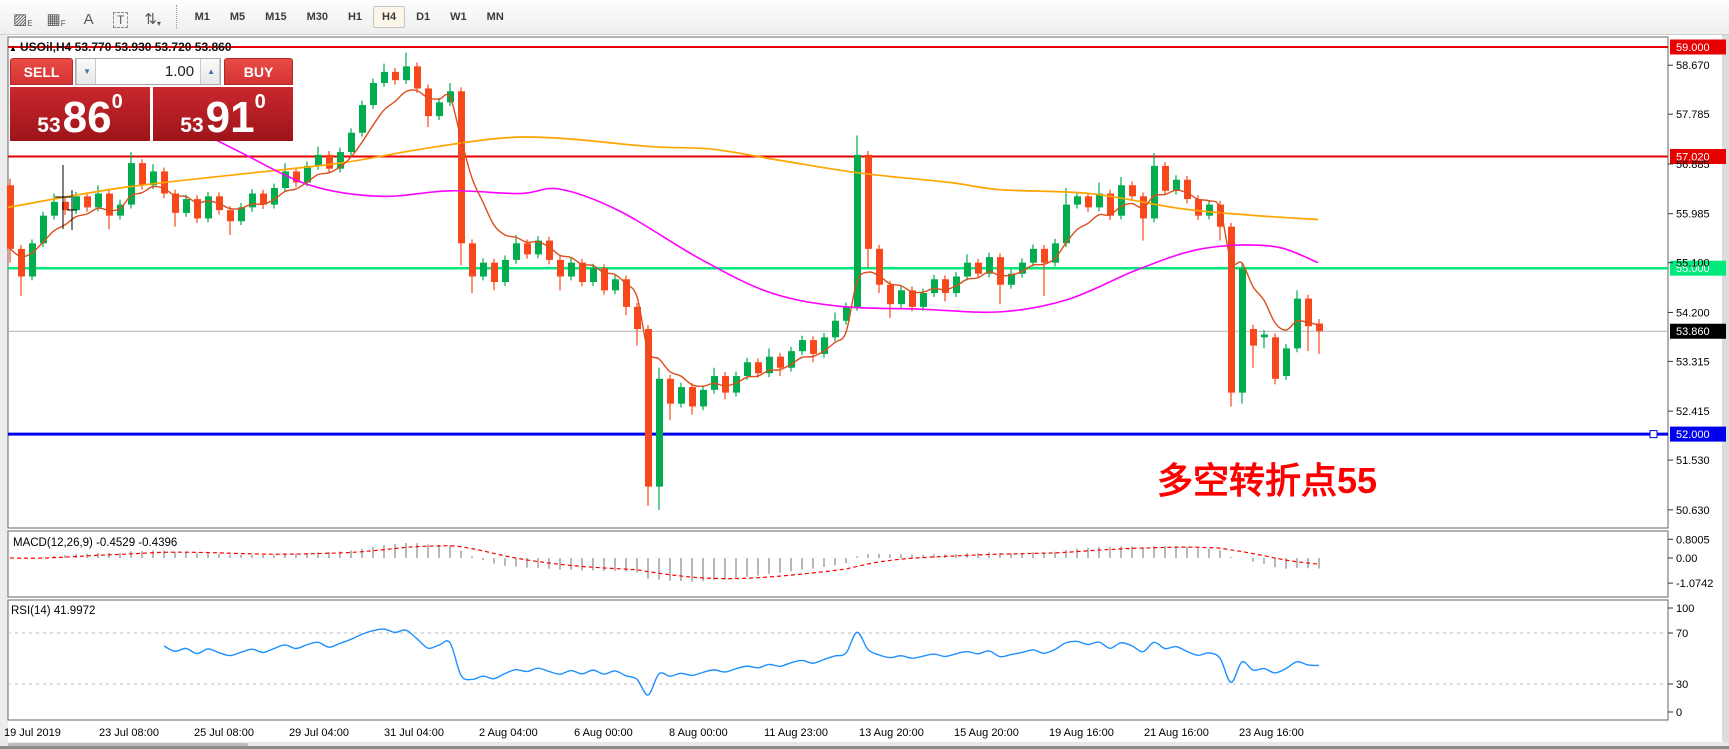 This screenshot has height=749, width=1729. Describe the element at coordinates (87, 117) in the screenshot. I see `sell-price-big: 86` at that location.